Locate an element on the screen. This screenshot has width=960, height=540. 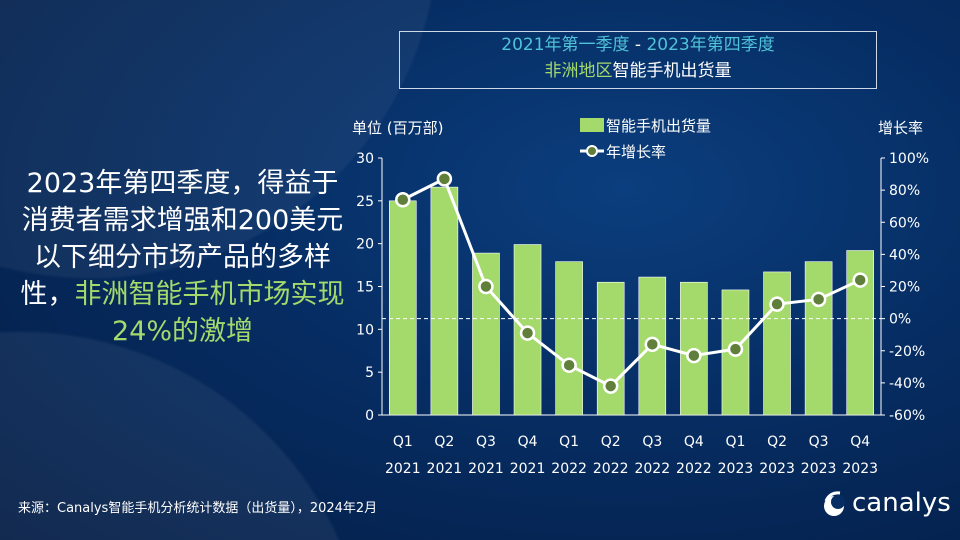
source-footnote: 来源：Canalys智能手机分析统计数据（出货量），2024年2月 is located at coordinates (198, 508).